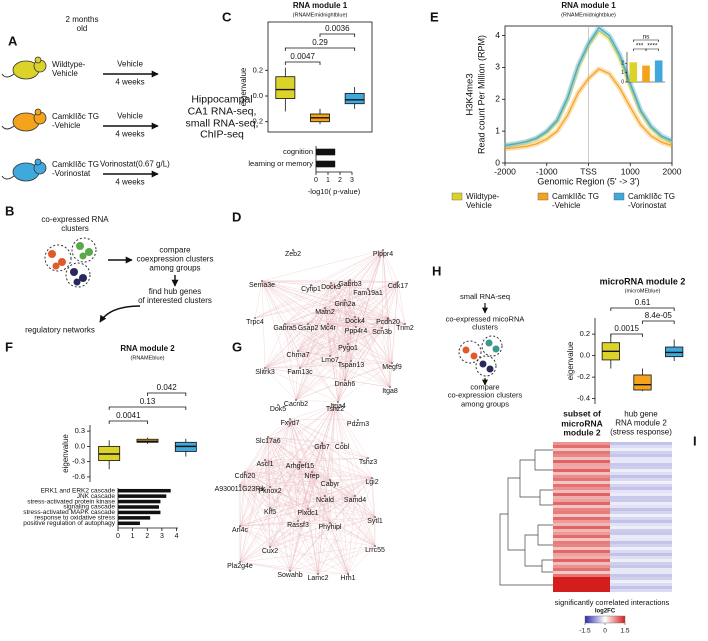  Describe the element at coordinates (326, 152) in the screenshot. I see `bar` at that location.